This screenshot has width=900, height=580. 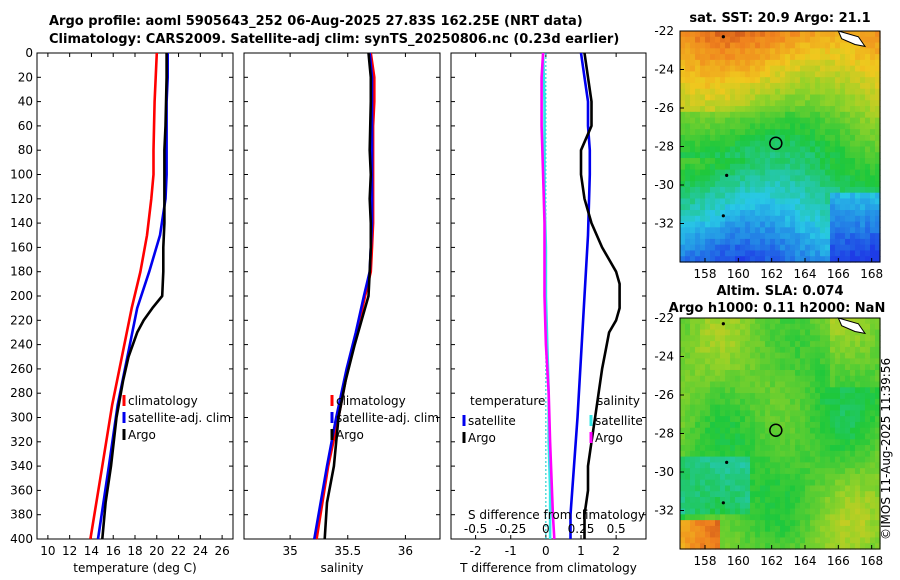 I want to click on depth-tick-label: 100, so click(x=21, y=175).